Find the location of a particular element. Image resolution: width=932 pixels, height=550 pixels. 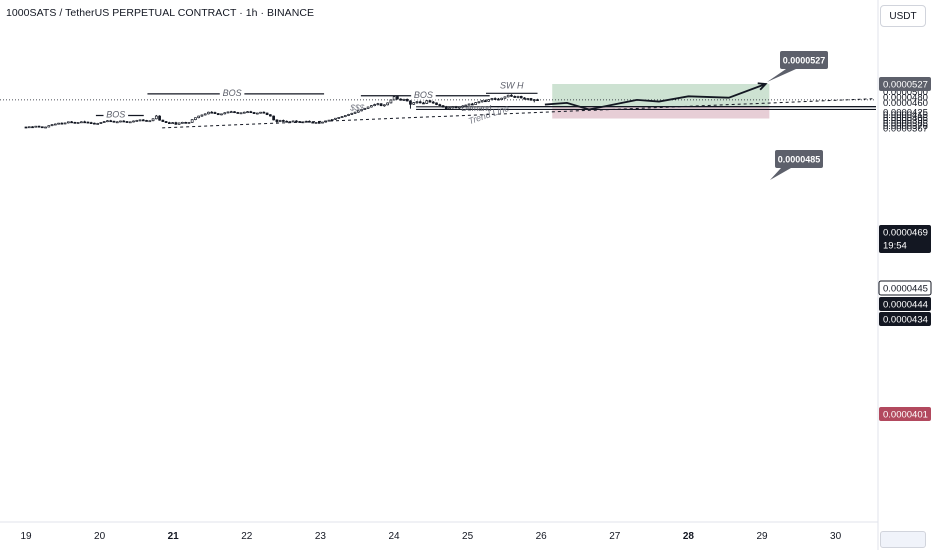

price-tag: 0.0000401 is located at coordinates (905, 414).